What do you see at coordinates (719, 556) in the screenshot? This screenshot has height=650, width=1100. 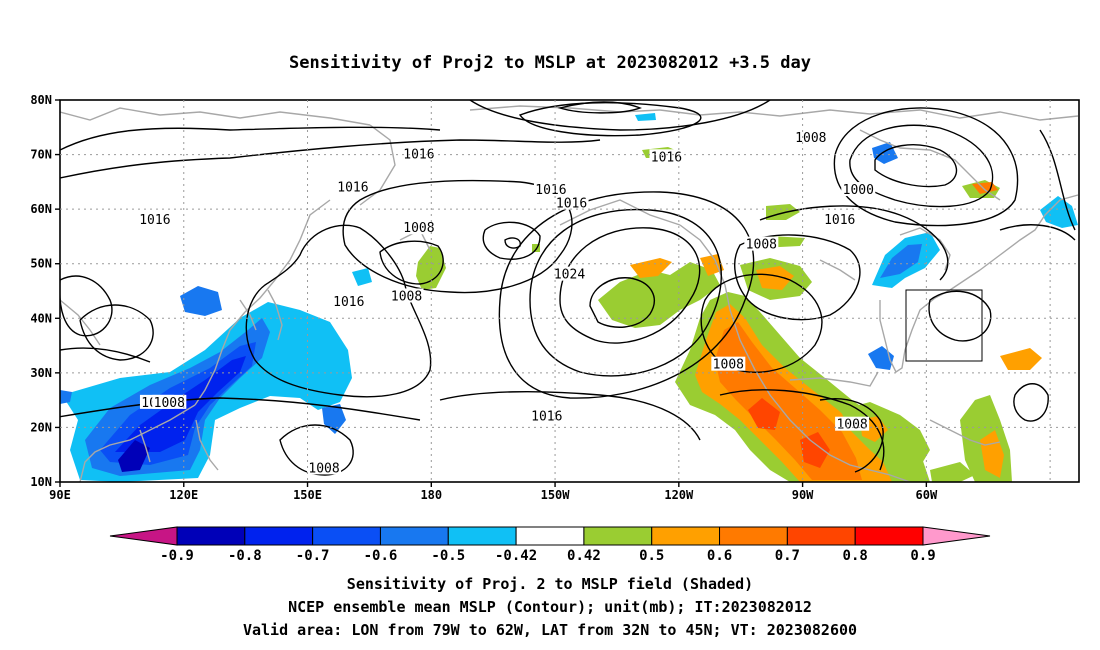 I see `colorbar-label: 0.6` at bounding box center [719, 556].